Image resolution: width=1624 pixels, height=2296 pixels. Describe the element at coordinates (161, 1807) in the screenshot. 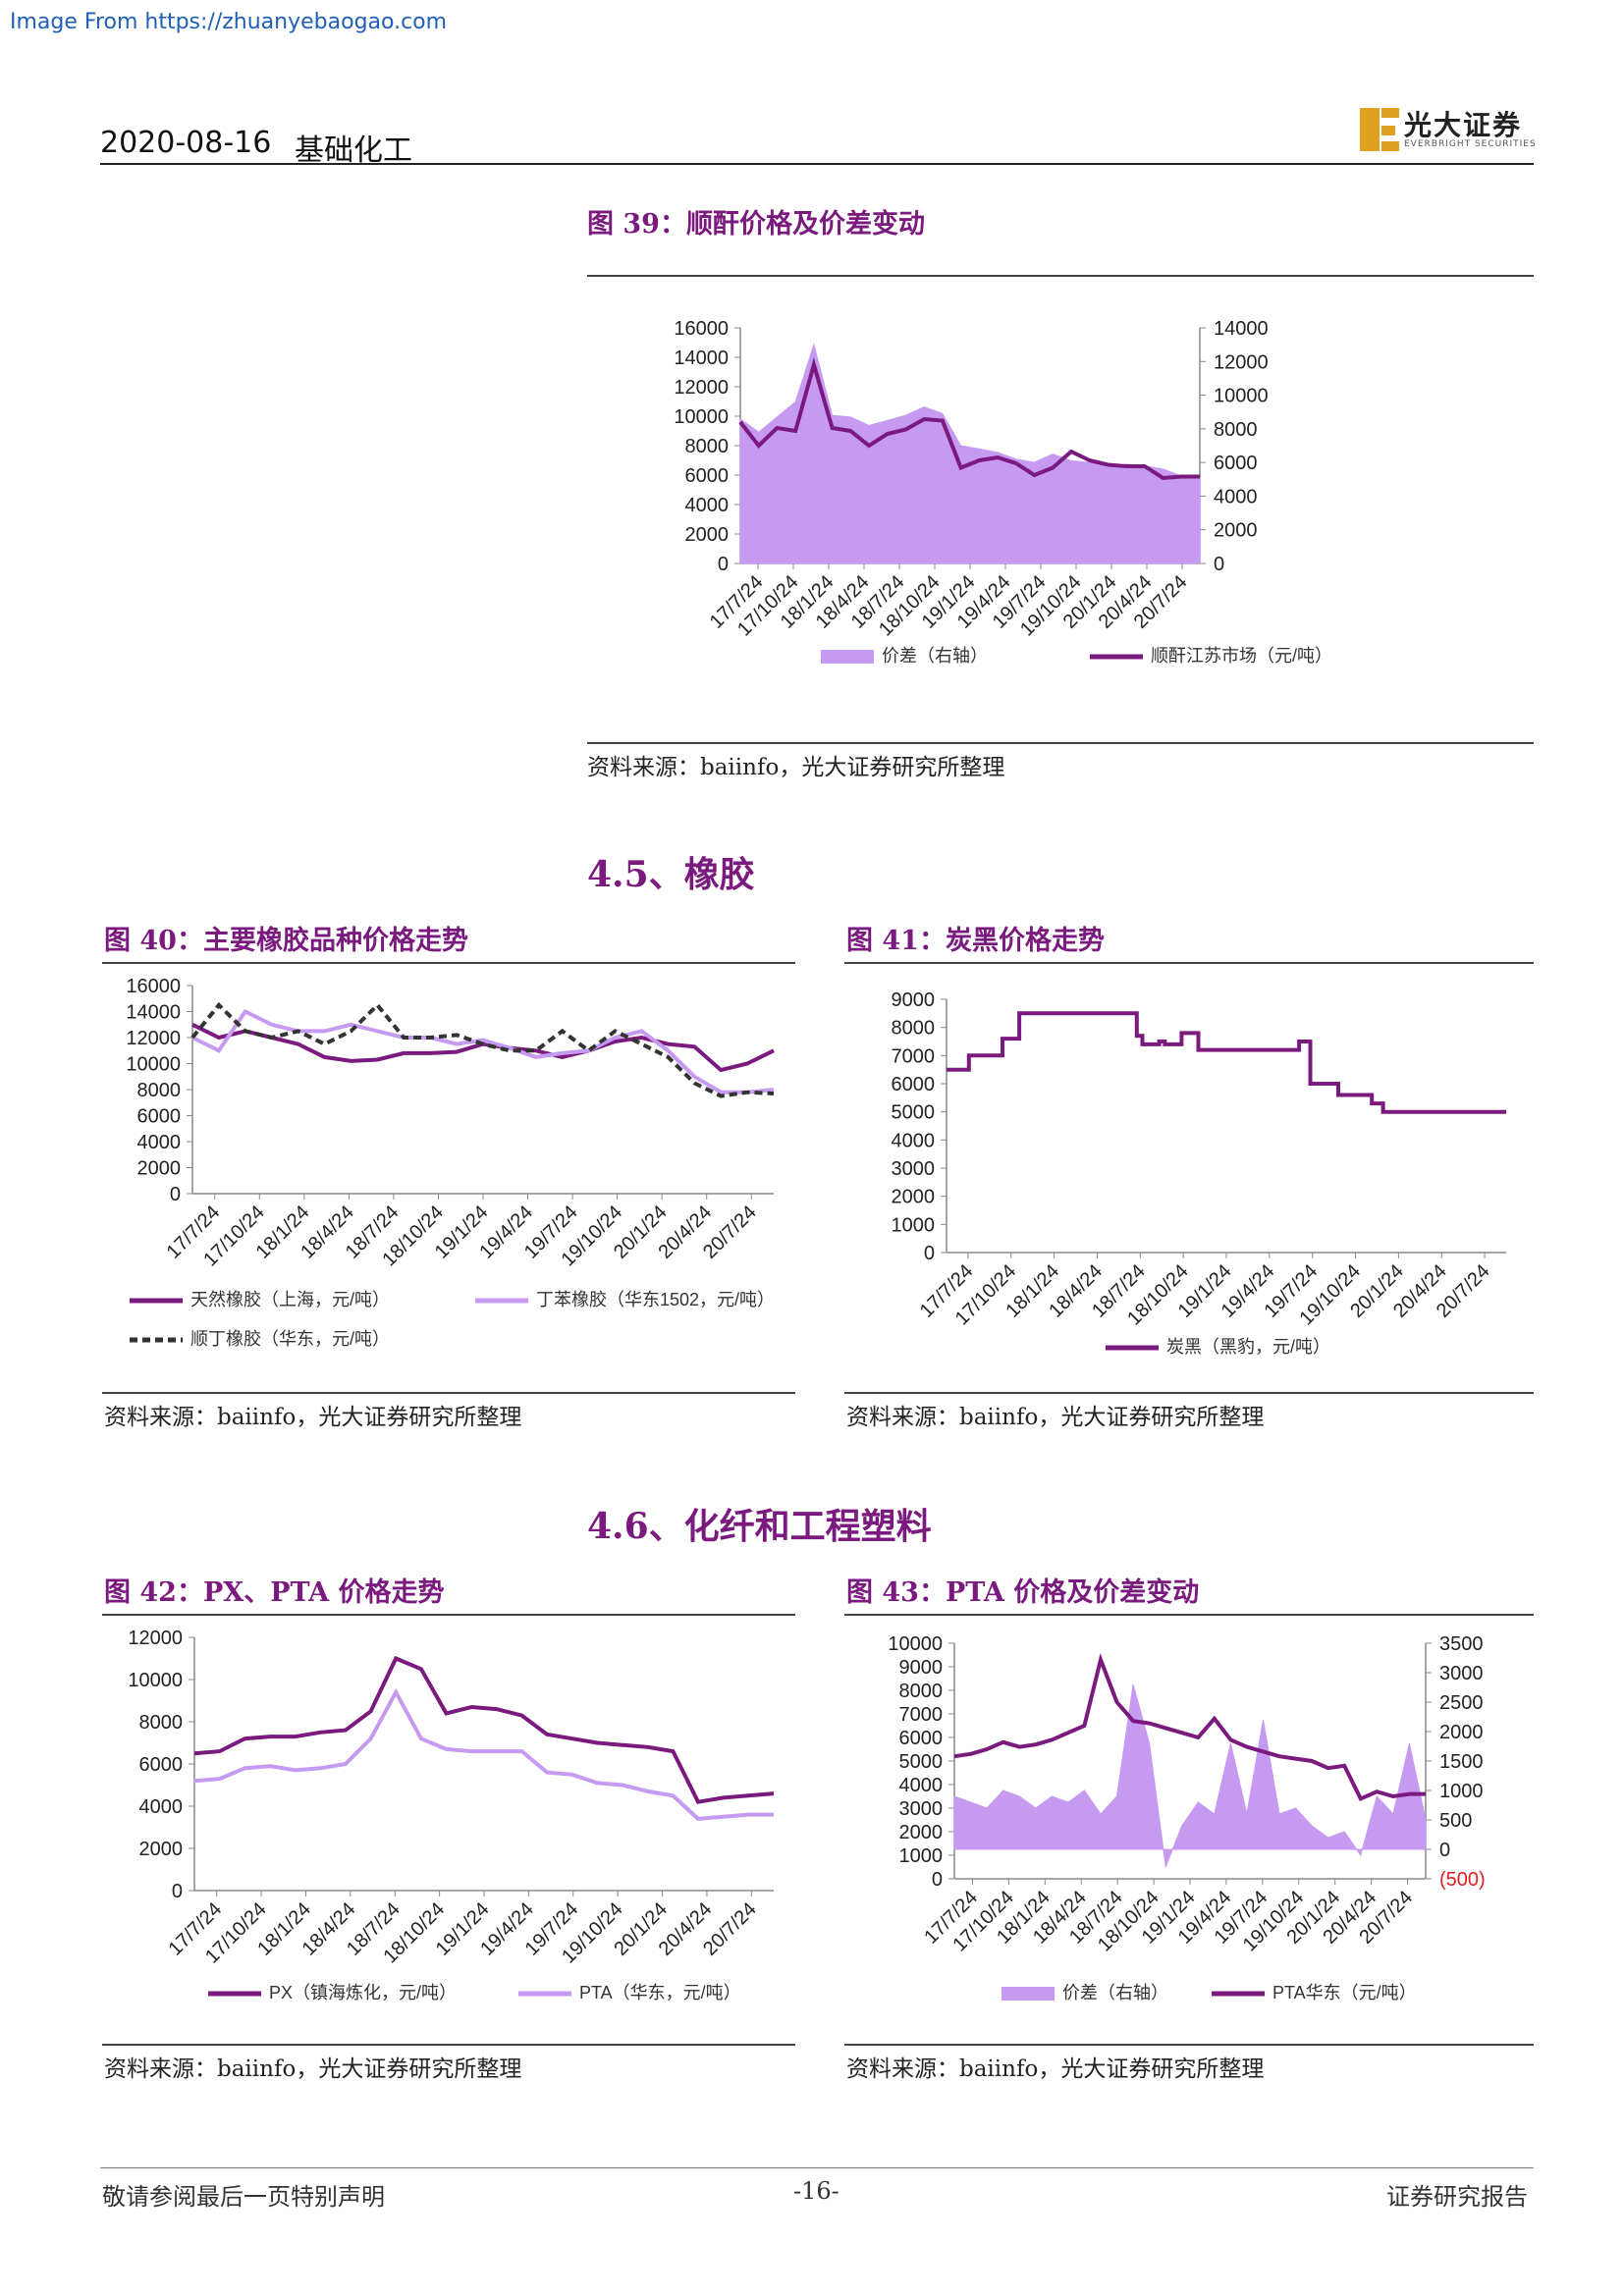

I see `fig42-y-tick-label: 4000` at that location.